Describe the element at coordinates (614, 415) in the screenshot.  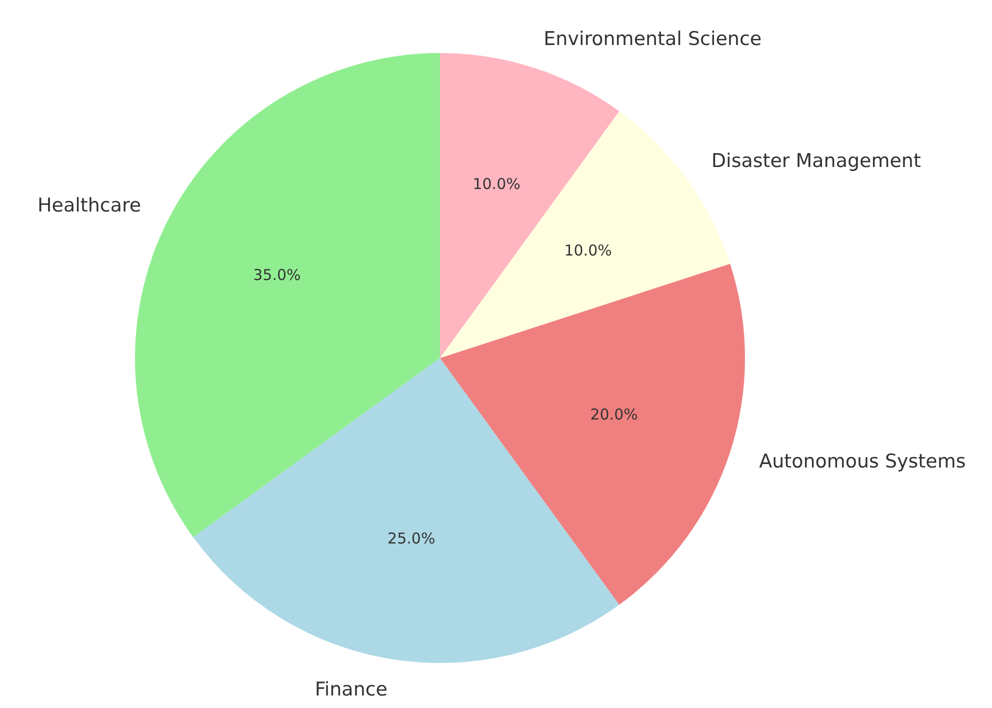
I see `data-label: 20.0%` at that location.